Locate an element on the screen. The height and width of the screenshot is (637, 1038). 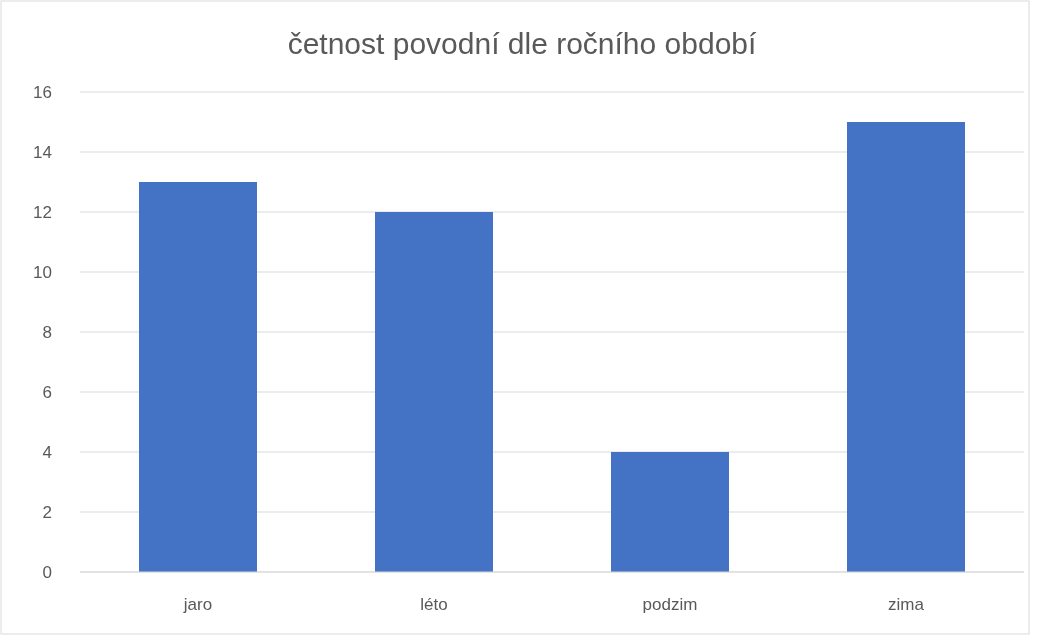
y-tick-label: 0 is located at coordinates (47, 572).